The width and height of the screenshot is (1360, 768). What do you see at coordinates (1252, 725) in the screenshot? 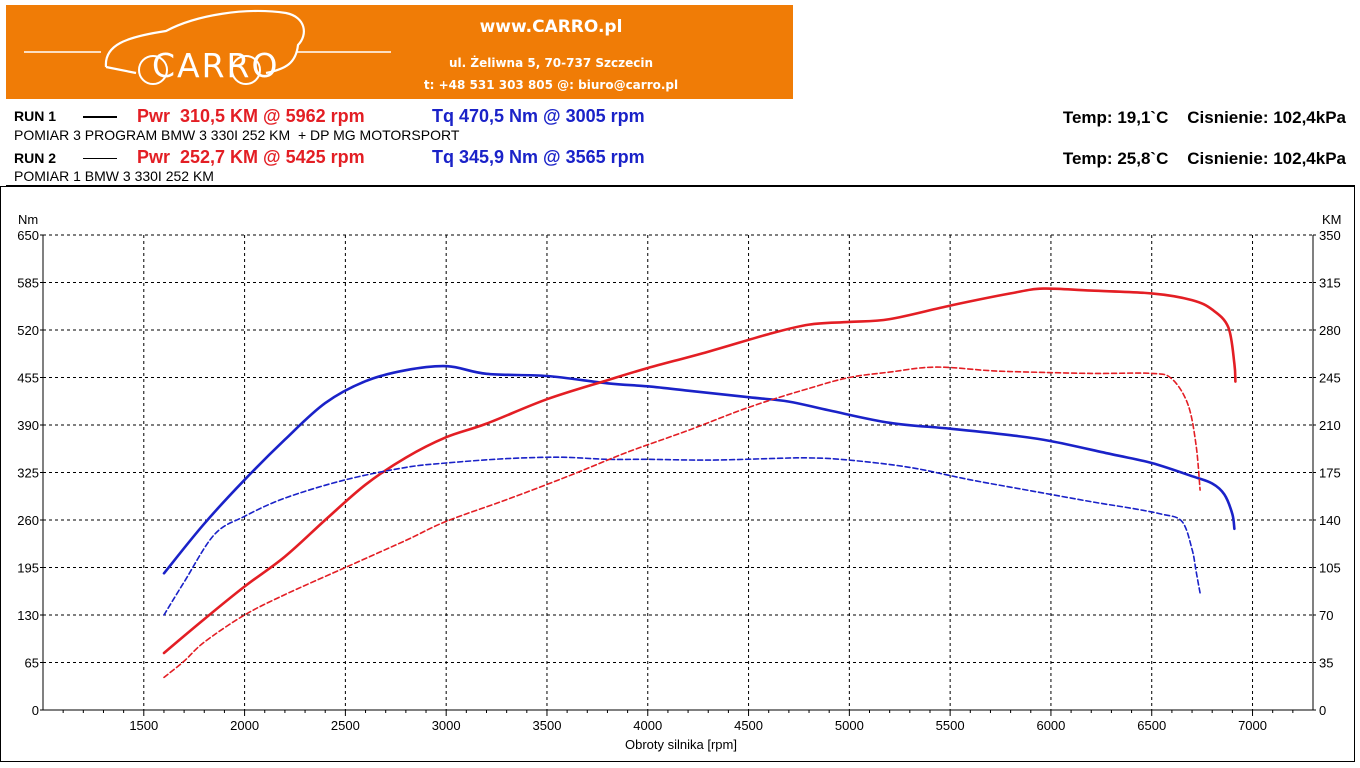
I see `x-tick-label: 7000` at bounding box center [1252, 725].